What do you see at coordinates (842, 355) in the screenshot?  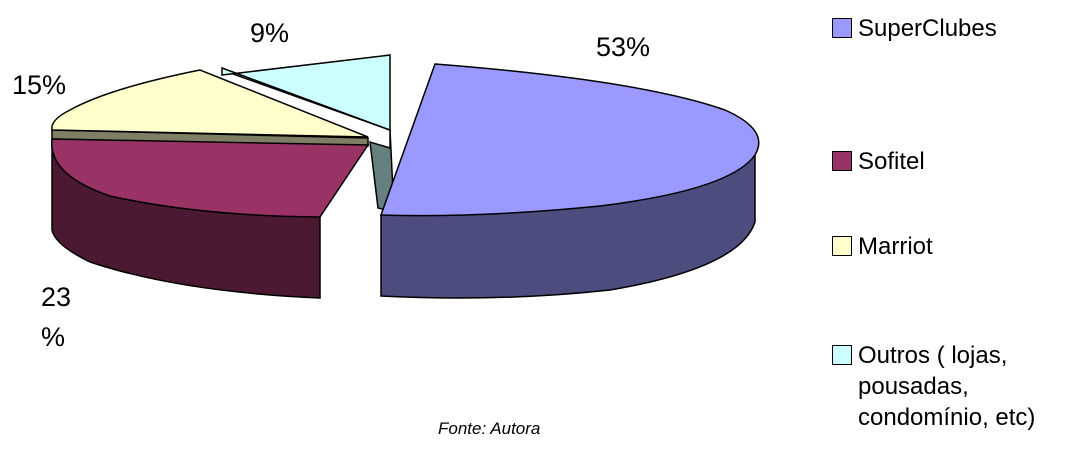 I see `legend-swatch-outros` at bounding box center [842, 355].